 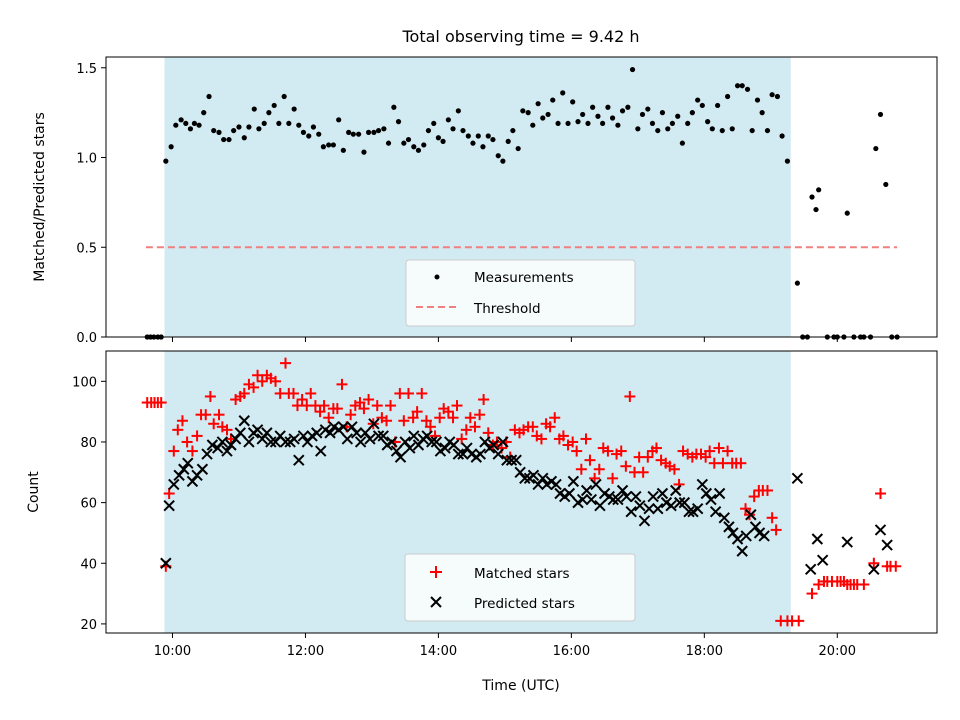 I want to click on count-legend-box, so click(x=520, y=587).